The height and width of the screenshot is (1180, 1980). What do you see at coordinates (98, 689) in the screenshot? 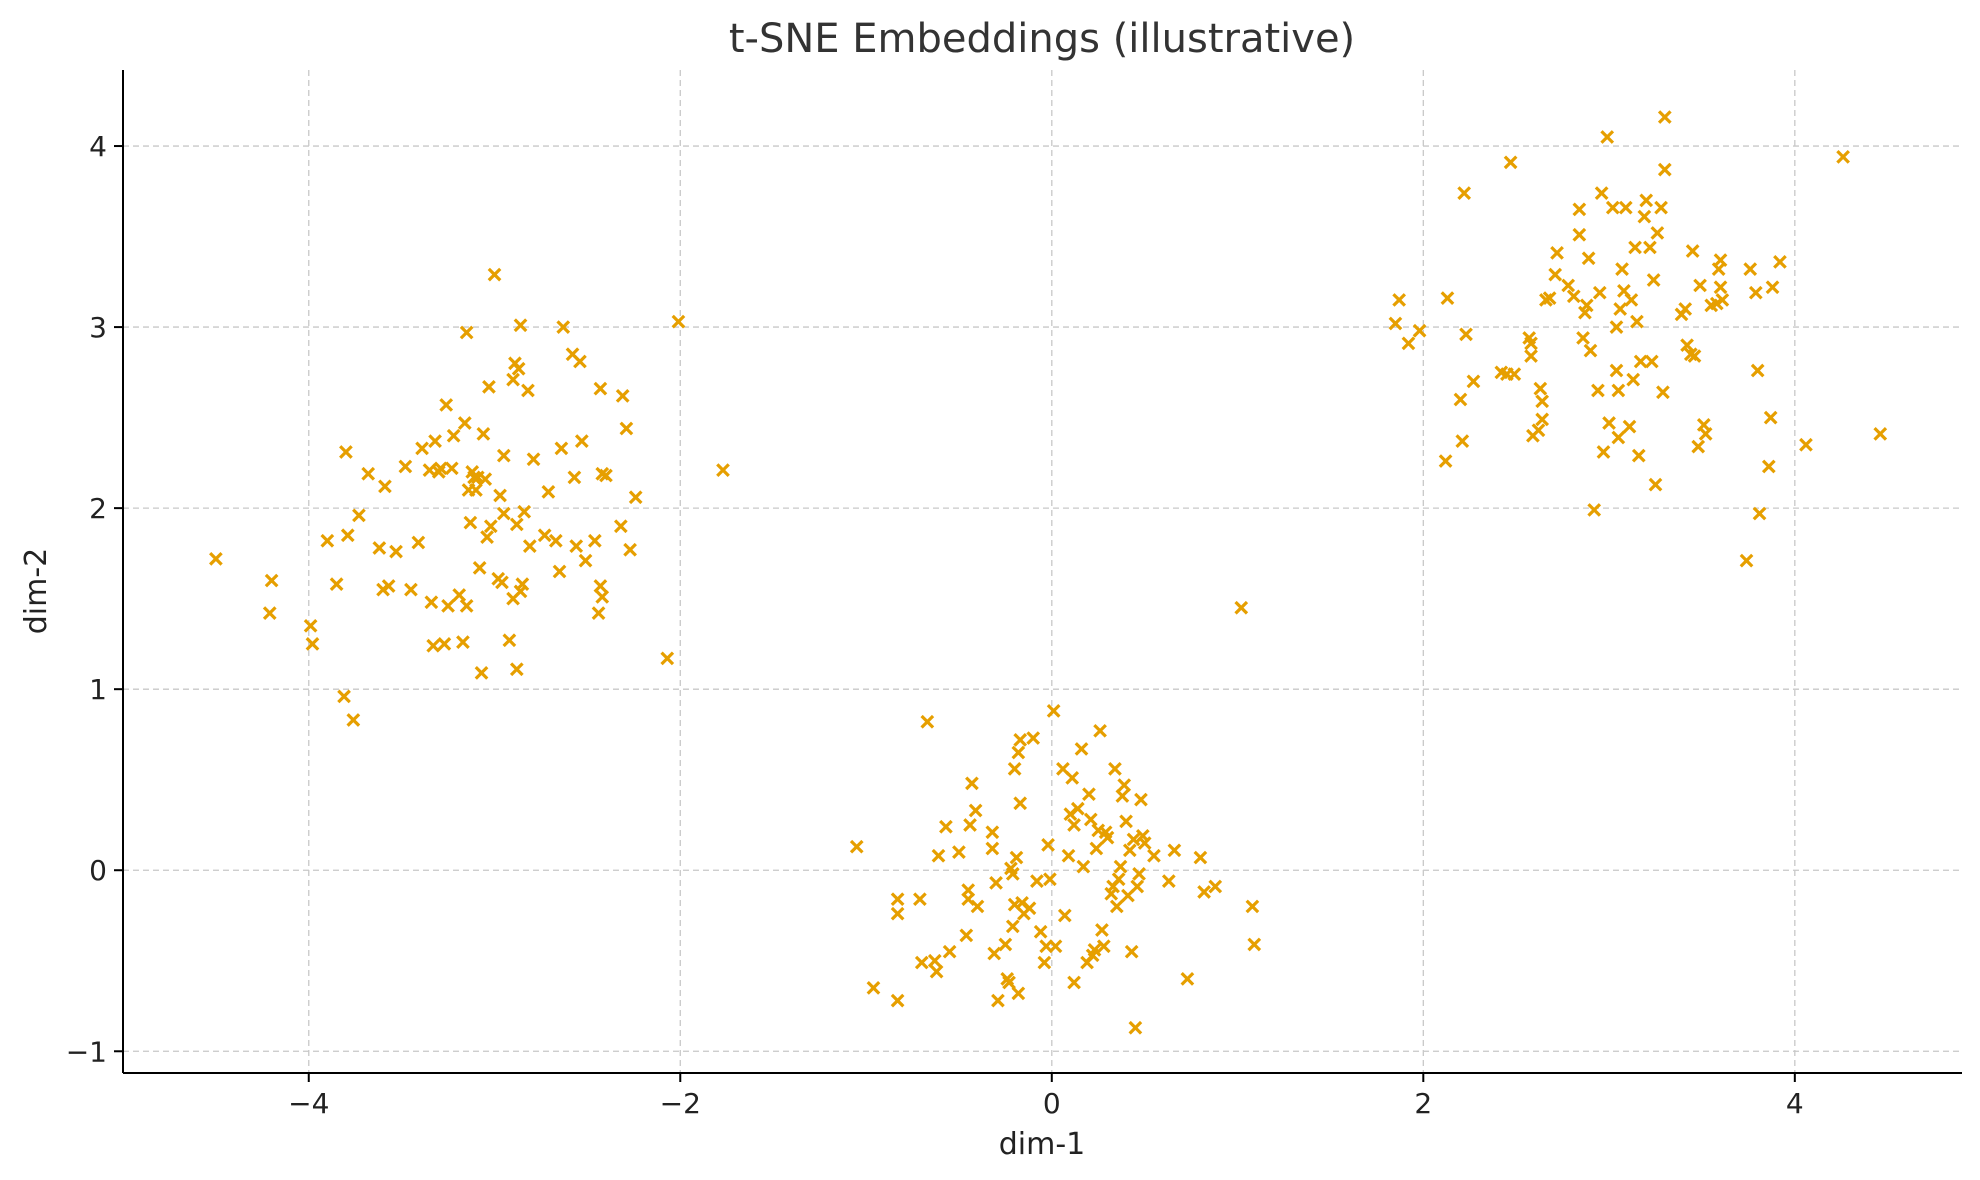
I see `y-tick-label: 1` at bounding box center [98, 689].